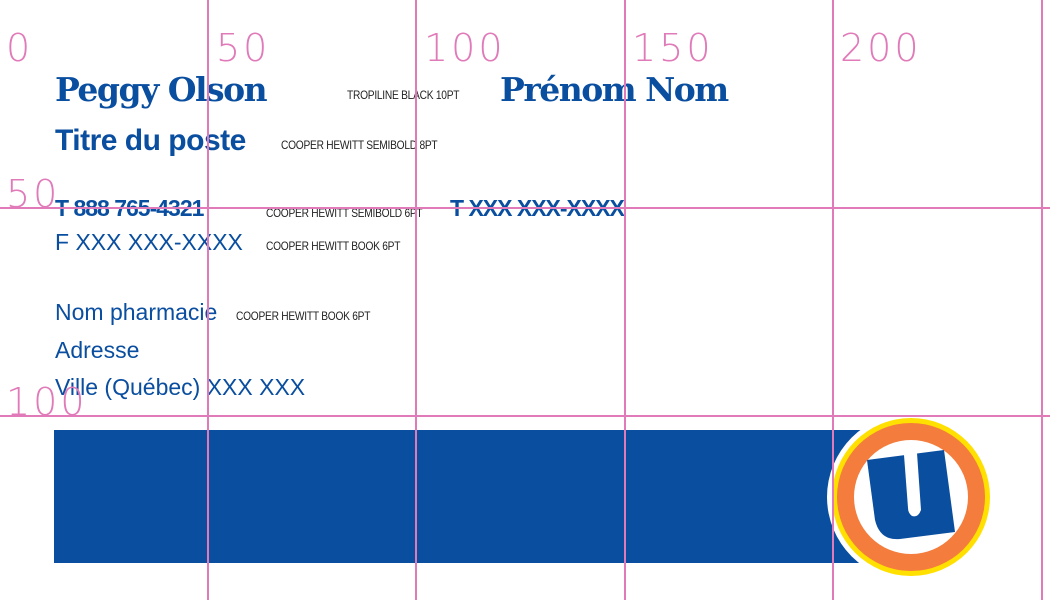 Image resolution: width=1050 pixels, height=600 pixels. I want to click on name-font-note: TROPILINE BLACK 10PT, so click(403, 95).